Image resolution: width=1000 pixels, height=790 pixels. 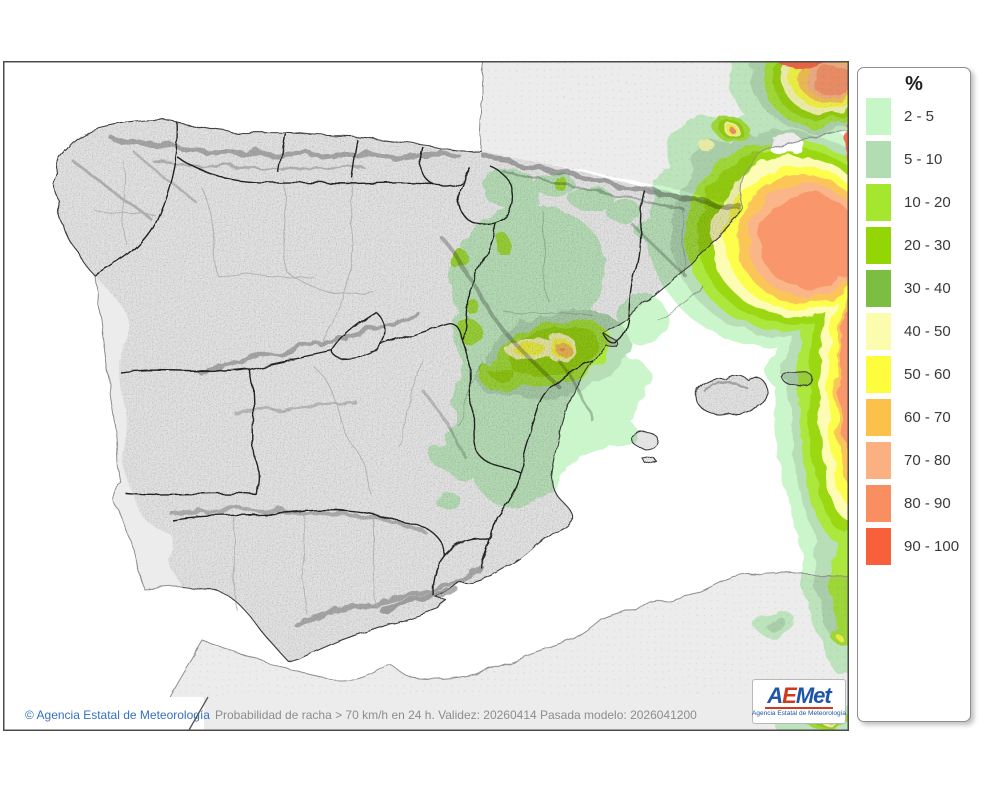 I want to click on legend-row: 40 - 50, so click(x=918, y=331).